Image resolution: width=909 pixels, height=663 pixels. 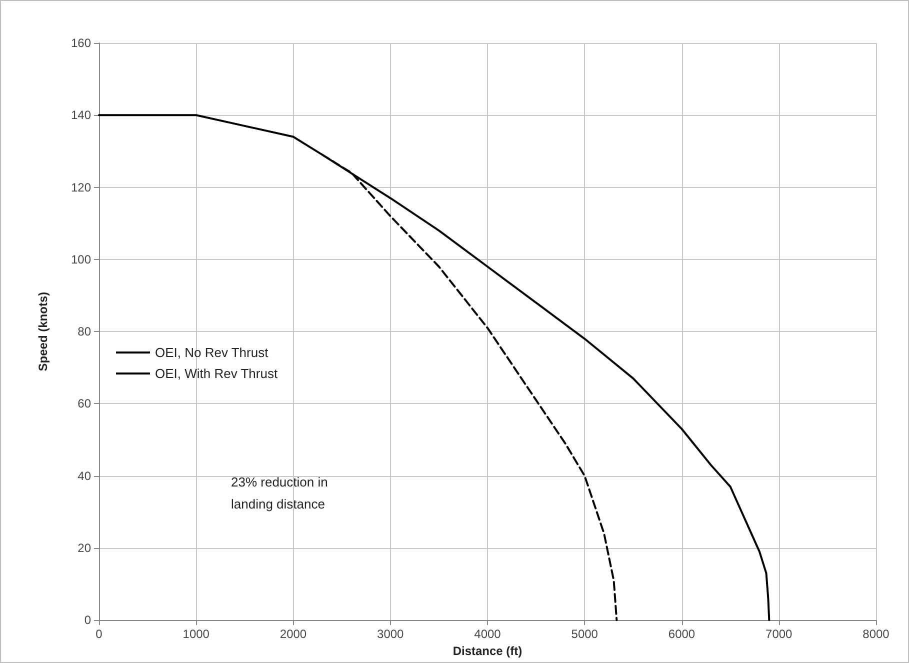 I want to click on legend-label: OEI, No Rev Thrust, so click(x=212, y=352).